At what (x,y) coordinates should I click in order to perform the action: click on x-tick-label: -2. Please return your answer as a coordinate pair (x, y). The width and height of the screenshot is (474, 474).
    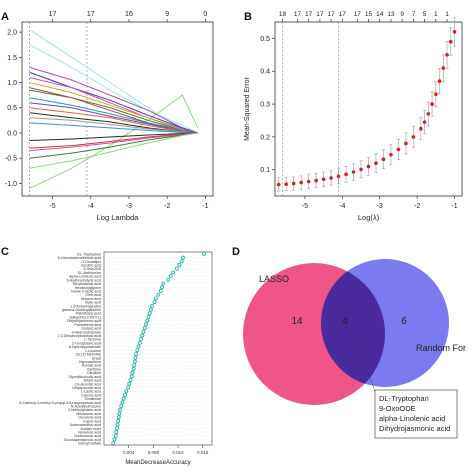
    Looking at the image, I should click on (417, 206).